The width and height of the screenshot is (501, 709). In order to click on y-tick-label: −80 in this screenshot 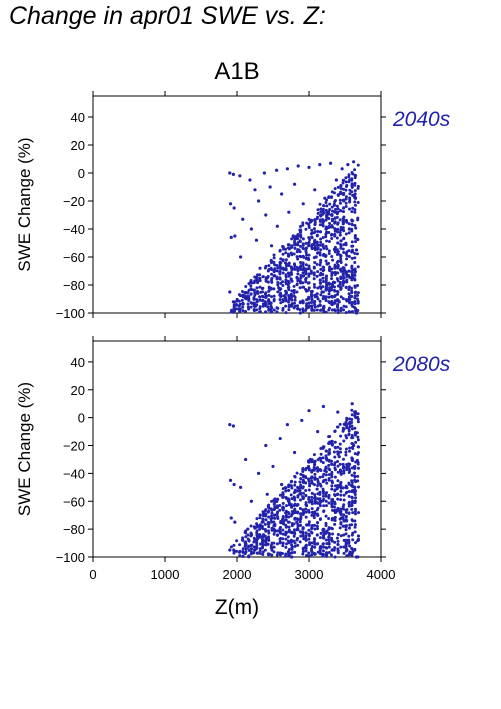, I will do `click(74, 529)`.